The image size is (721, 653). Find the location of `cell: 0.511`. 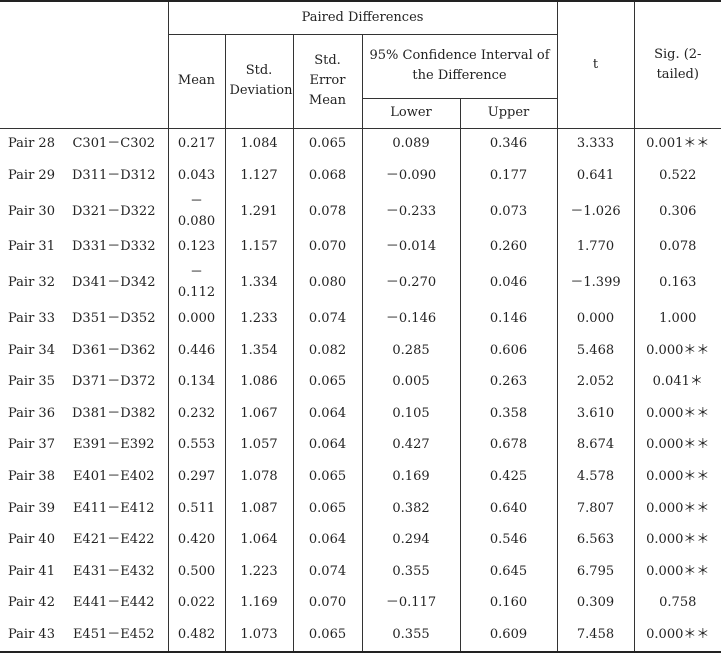

cell: 0.511 is located at coordinates (196, 508).